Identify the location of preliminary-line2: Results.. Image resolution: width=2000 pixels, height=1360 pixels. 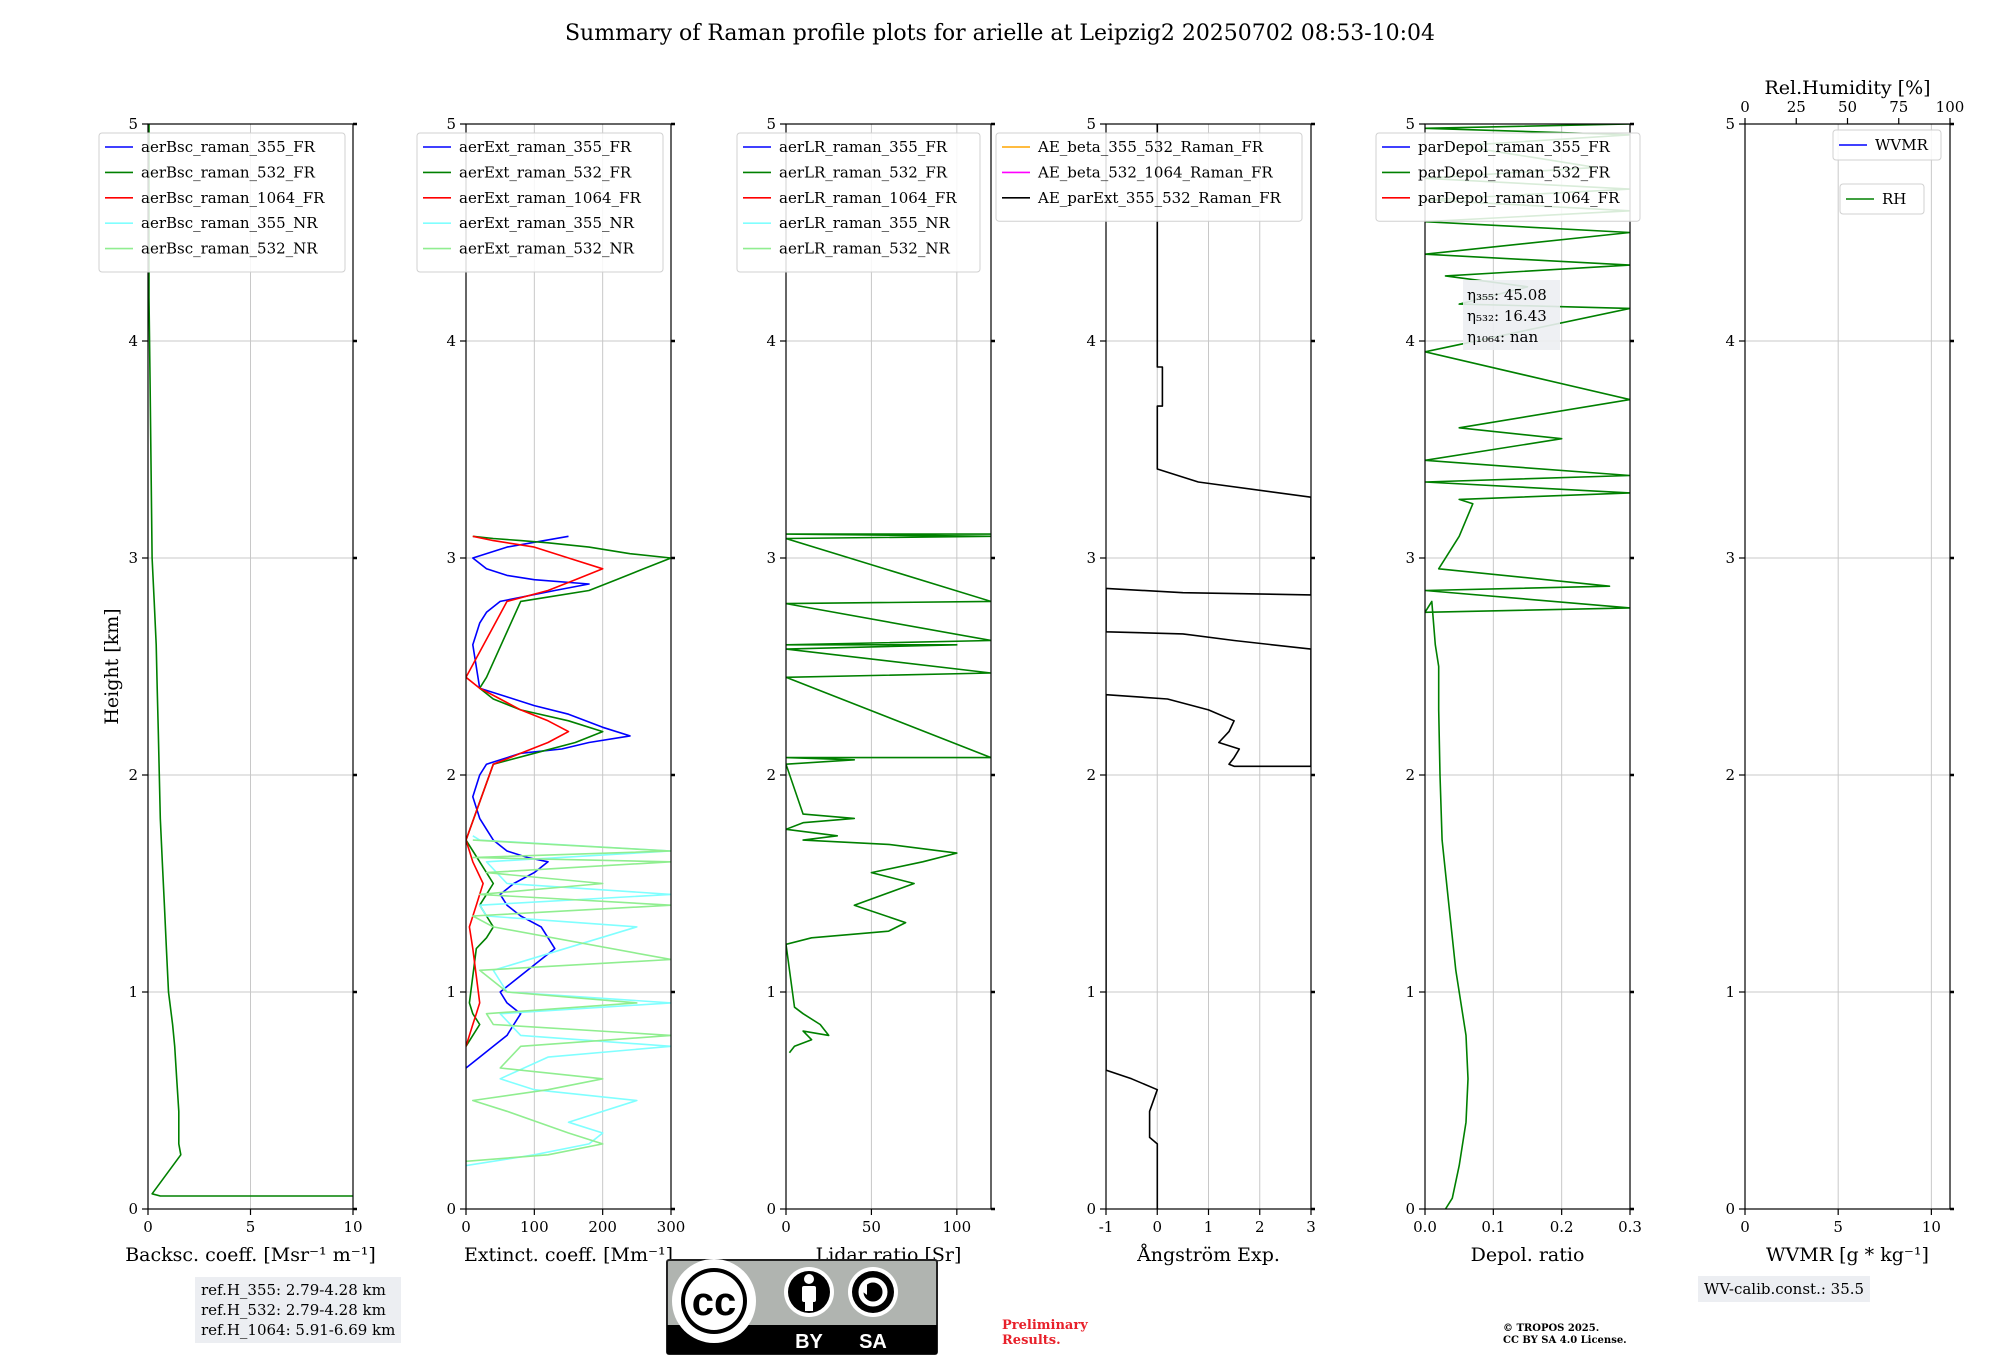
(1031, 1340).